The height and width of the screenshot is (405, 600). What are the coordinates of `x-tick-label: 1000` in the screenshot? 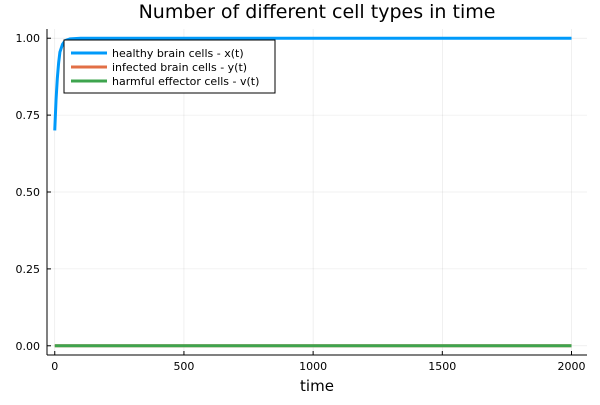 It's located at (313, 366).